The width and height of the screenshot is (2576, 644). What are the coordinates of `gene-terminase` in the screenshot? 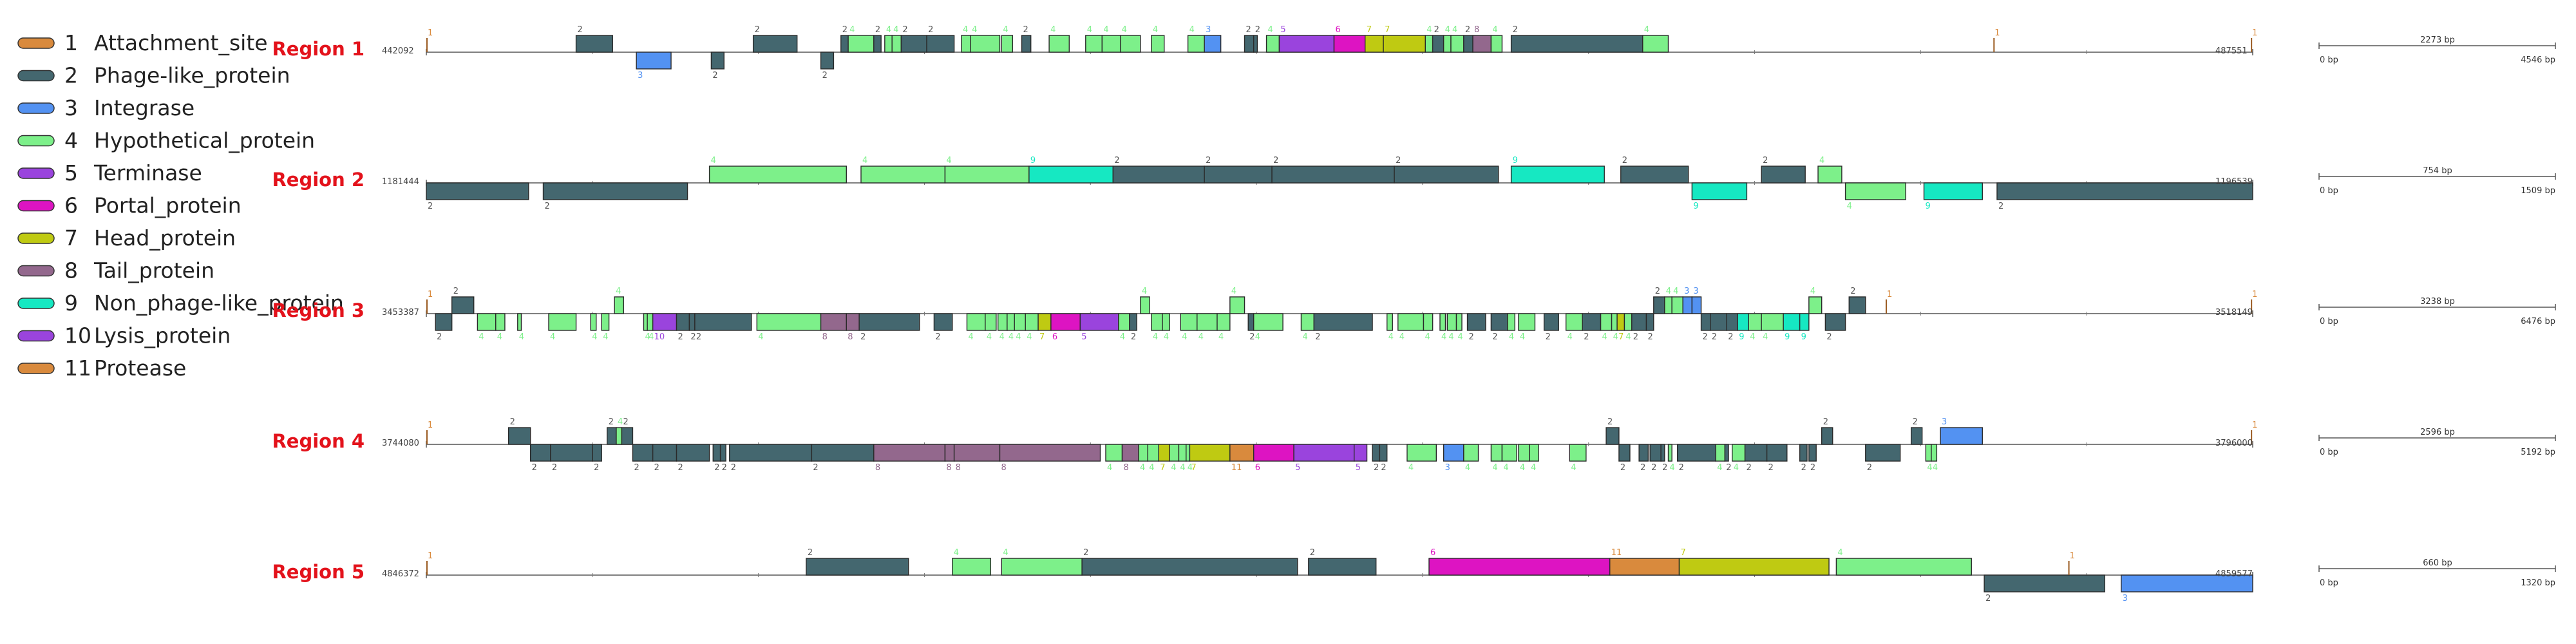 It's located at (1306, 44).